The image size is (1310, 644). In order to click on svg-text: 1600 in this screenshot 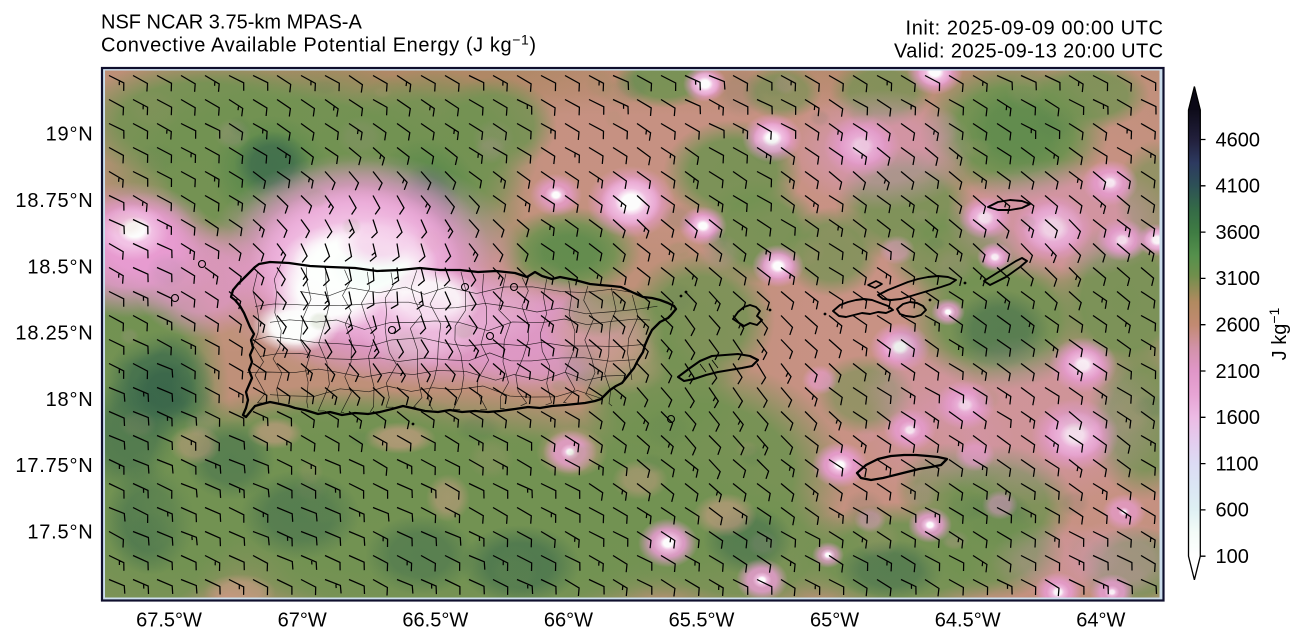, I will do `click(1238, 418)`.